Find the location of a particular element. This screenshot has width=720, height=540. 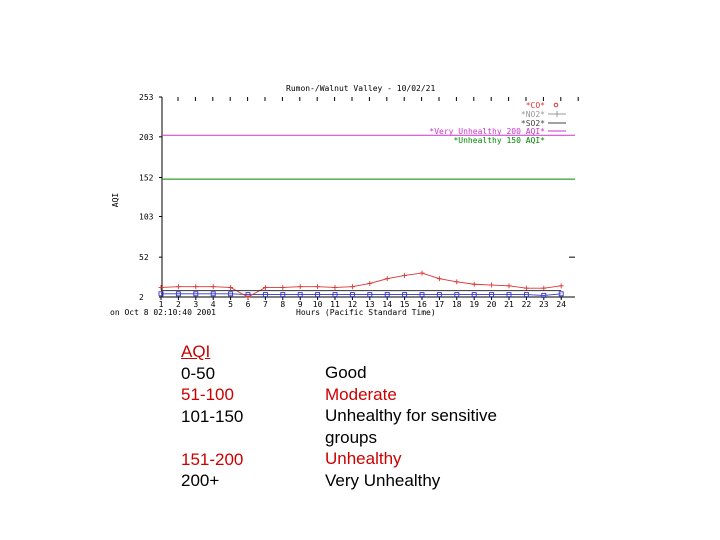

aqi-category-moderate: Moderate is located at coordinates (361, 394).